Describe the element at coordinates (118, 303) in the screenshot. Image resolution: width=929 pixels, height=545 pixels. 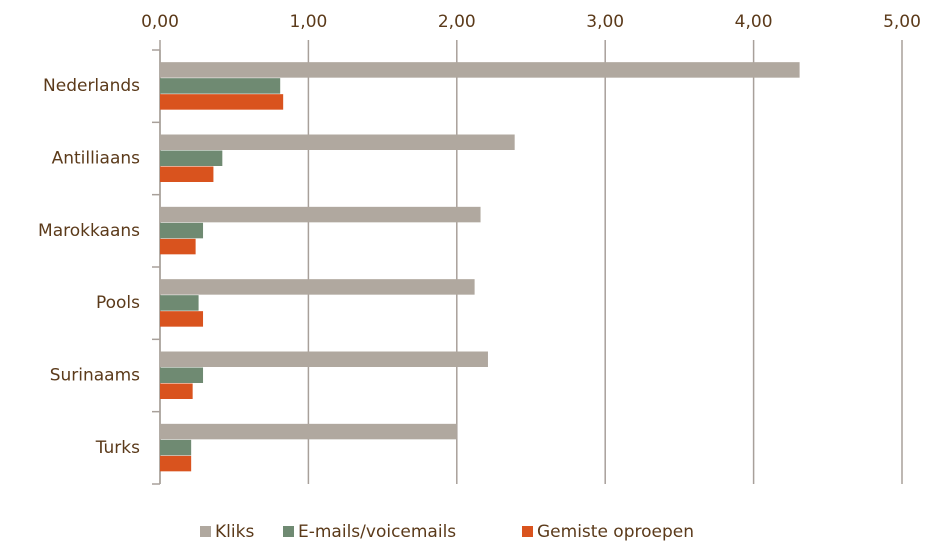
I see `y-tick-label: Pools` at that location.